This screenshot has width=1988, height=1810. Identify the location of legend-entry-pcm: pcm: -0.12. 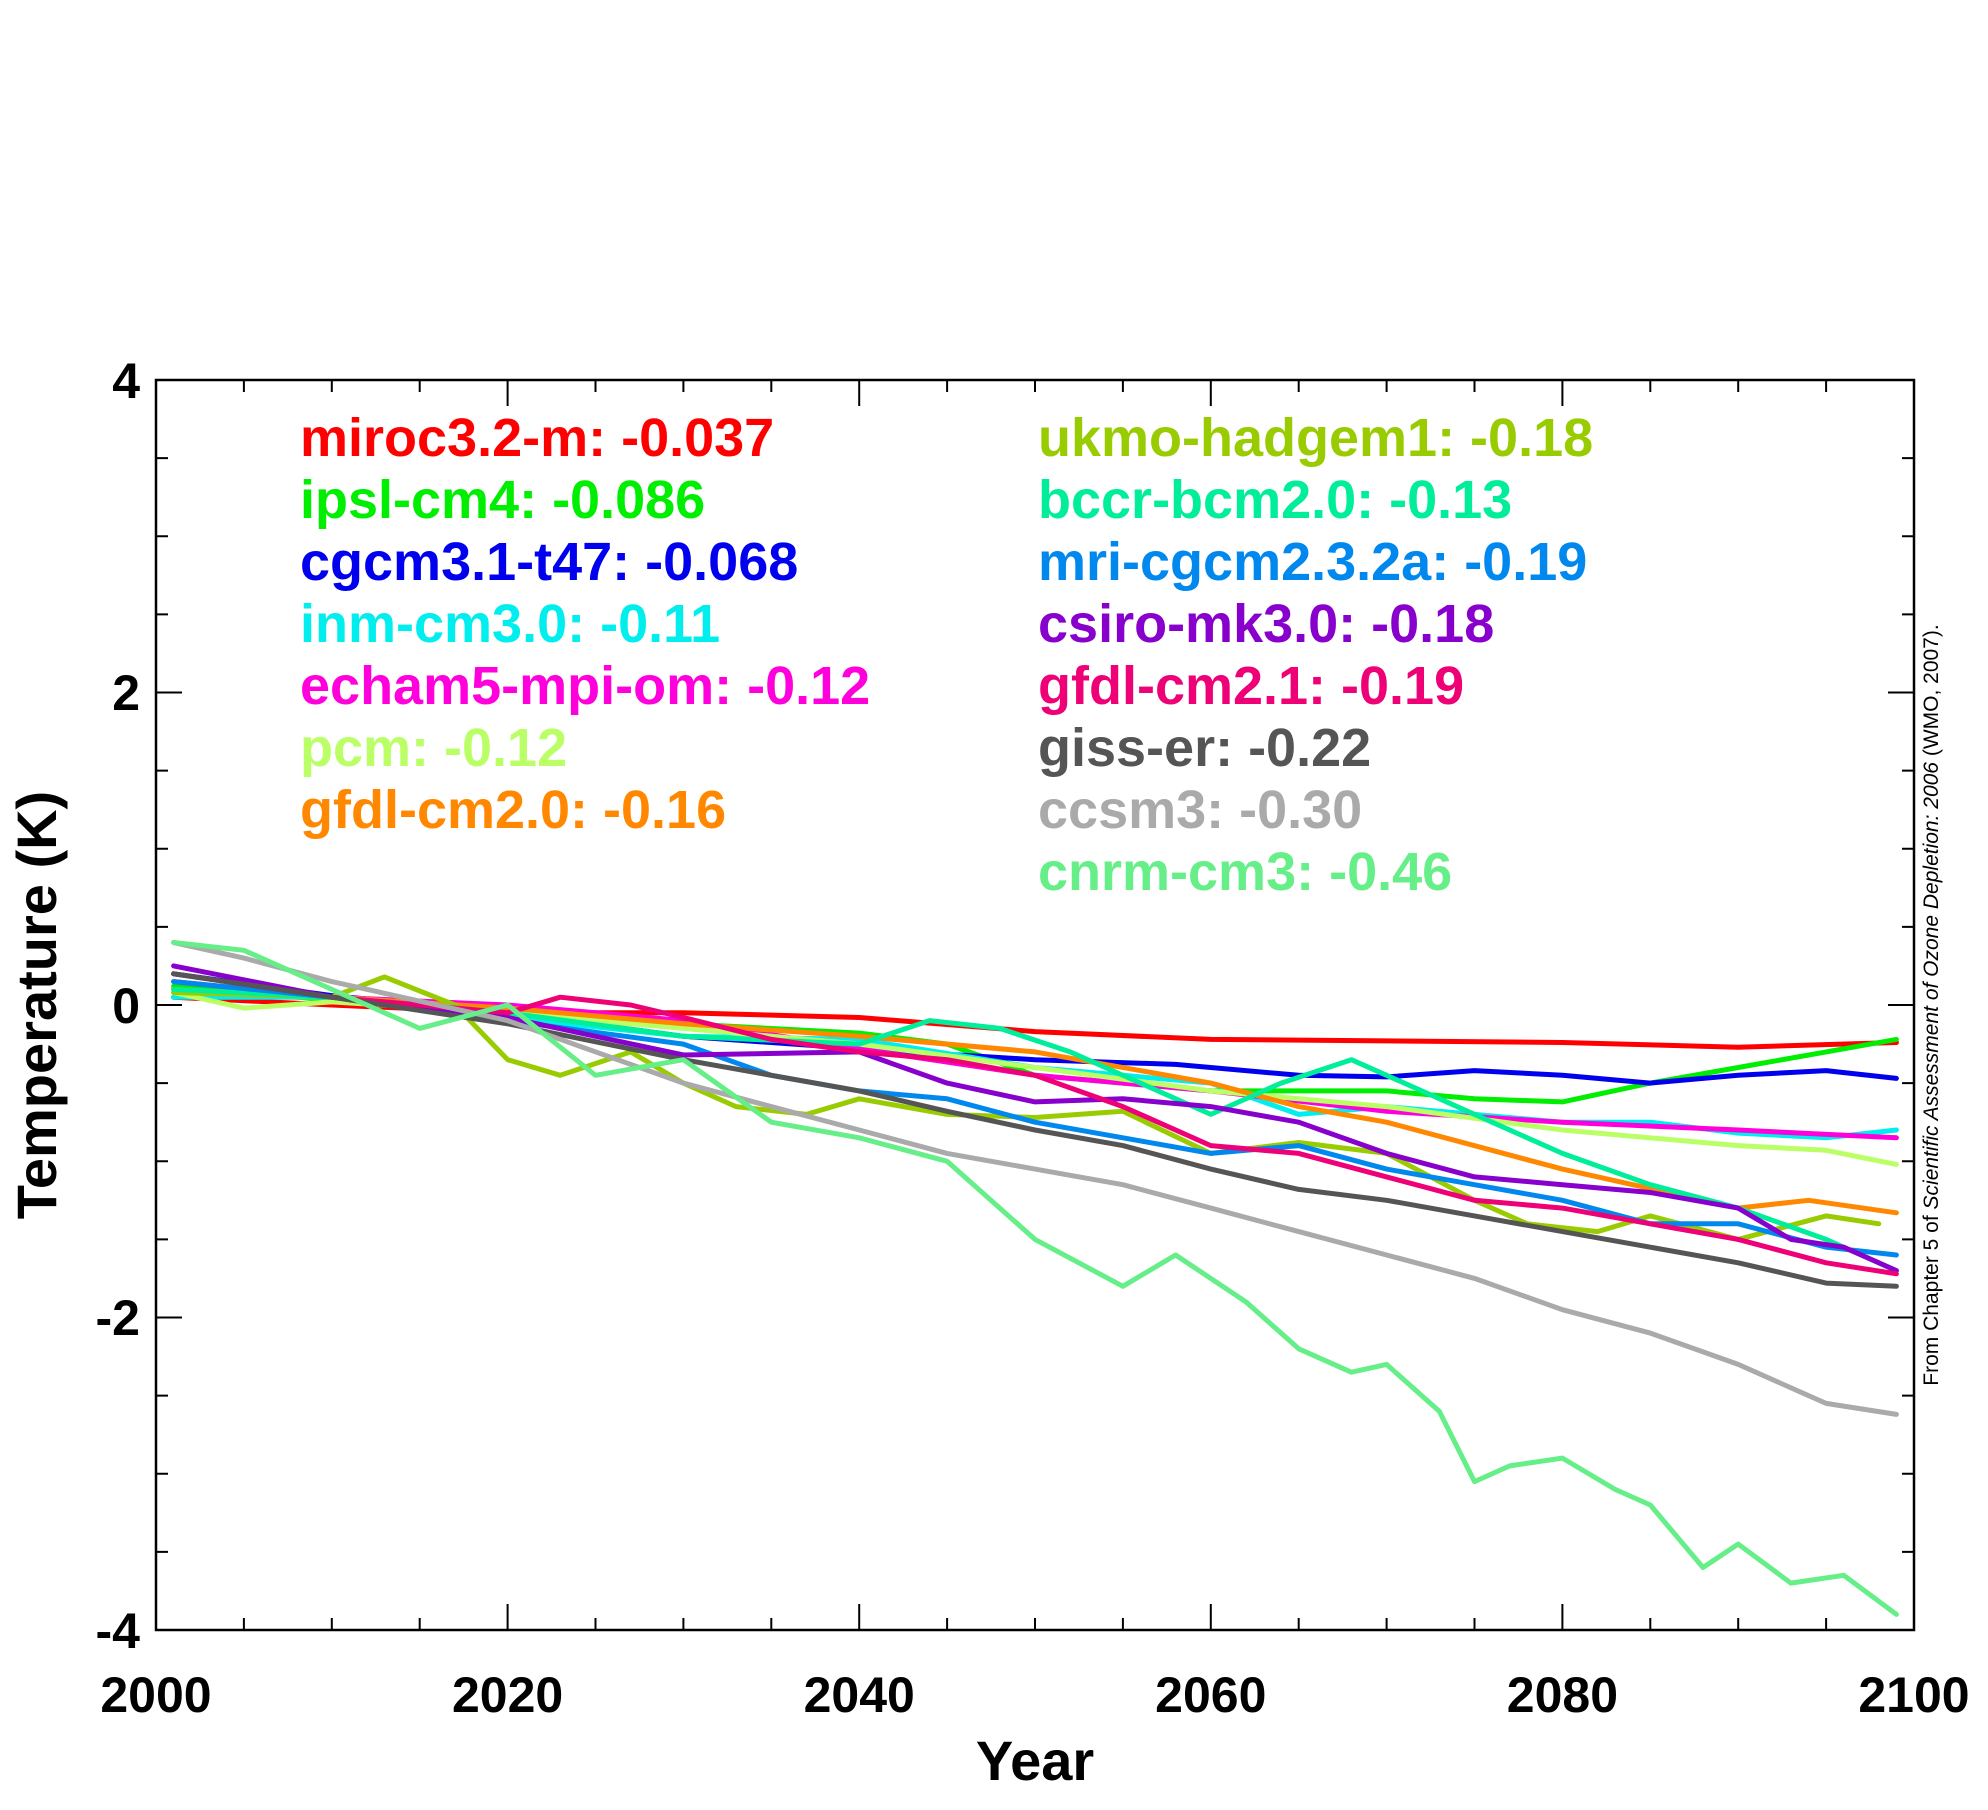
(433, 748).